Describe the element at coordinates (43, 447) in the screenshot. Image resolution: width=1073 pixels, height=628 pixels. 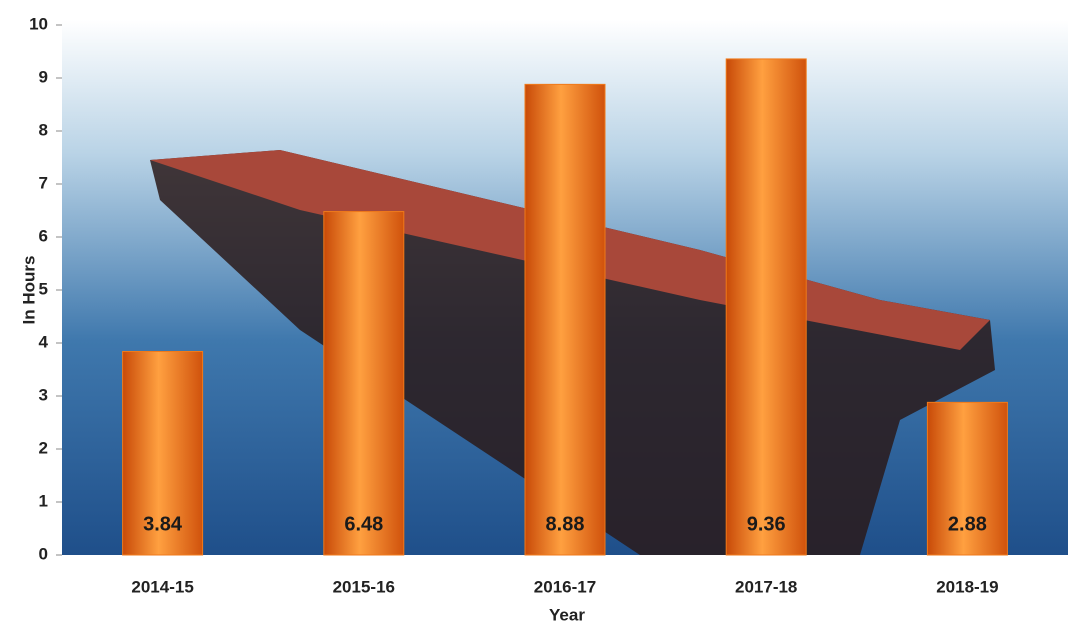
I see `y-tick-label: 2` at that location.